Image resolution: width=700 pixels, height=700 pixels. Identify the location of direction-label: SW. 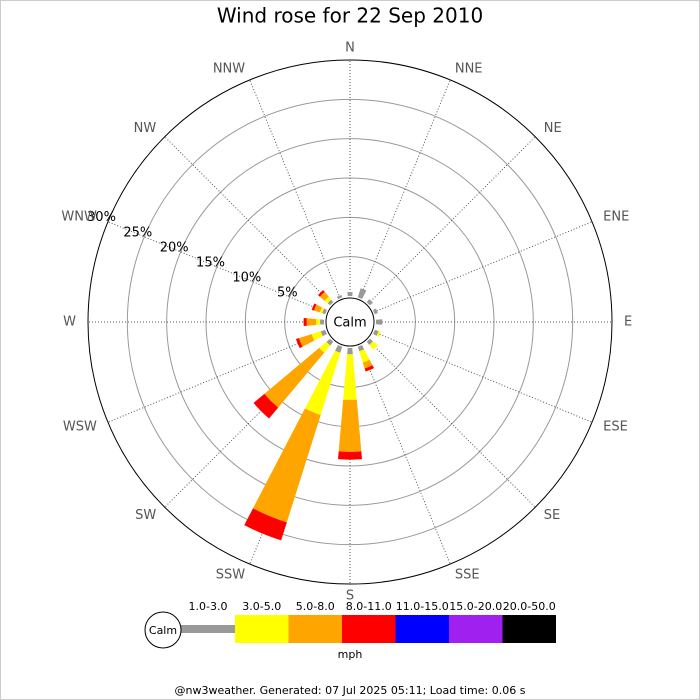
(145, 515).